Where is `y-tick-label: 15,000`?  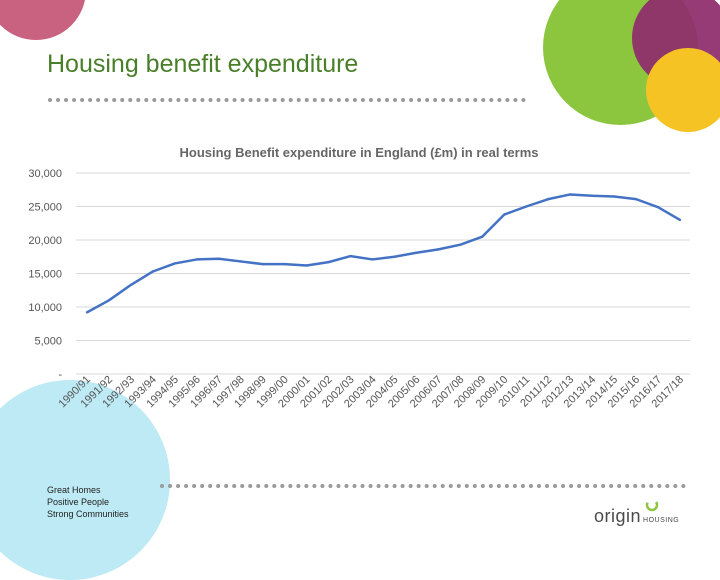 y-tick-label: 15,000 is located at coordinates (45, 275).